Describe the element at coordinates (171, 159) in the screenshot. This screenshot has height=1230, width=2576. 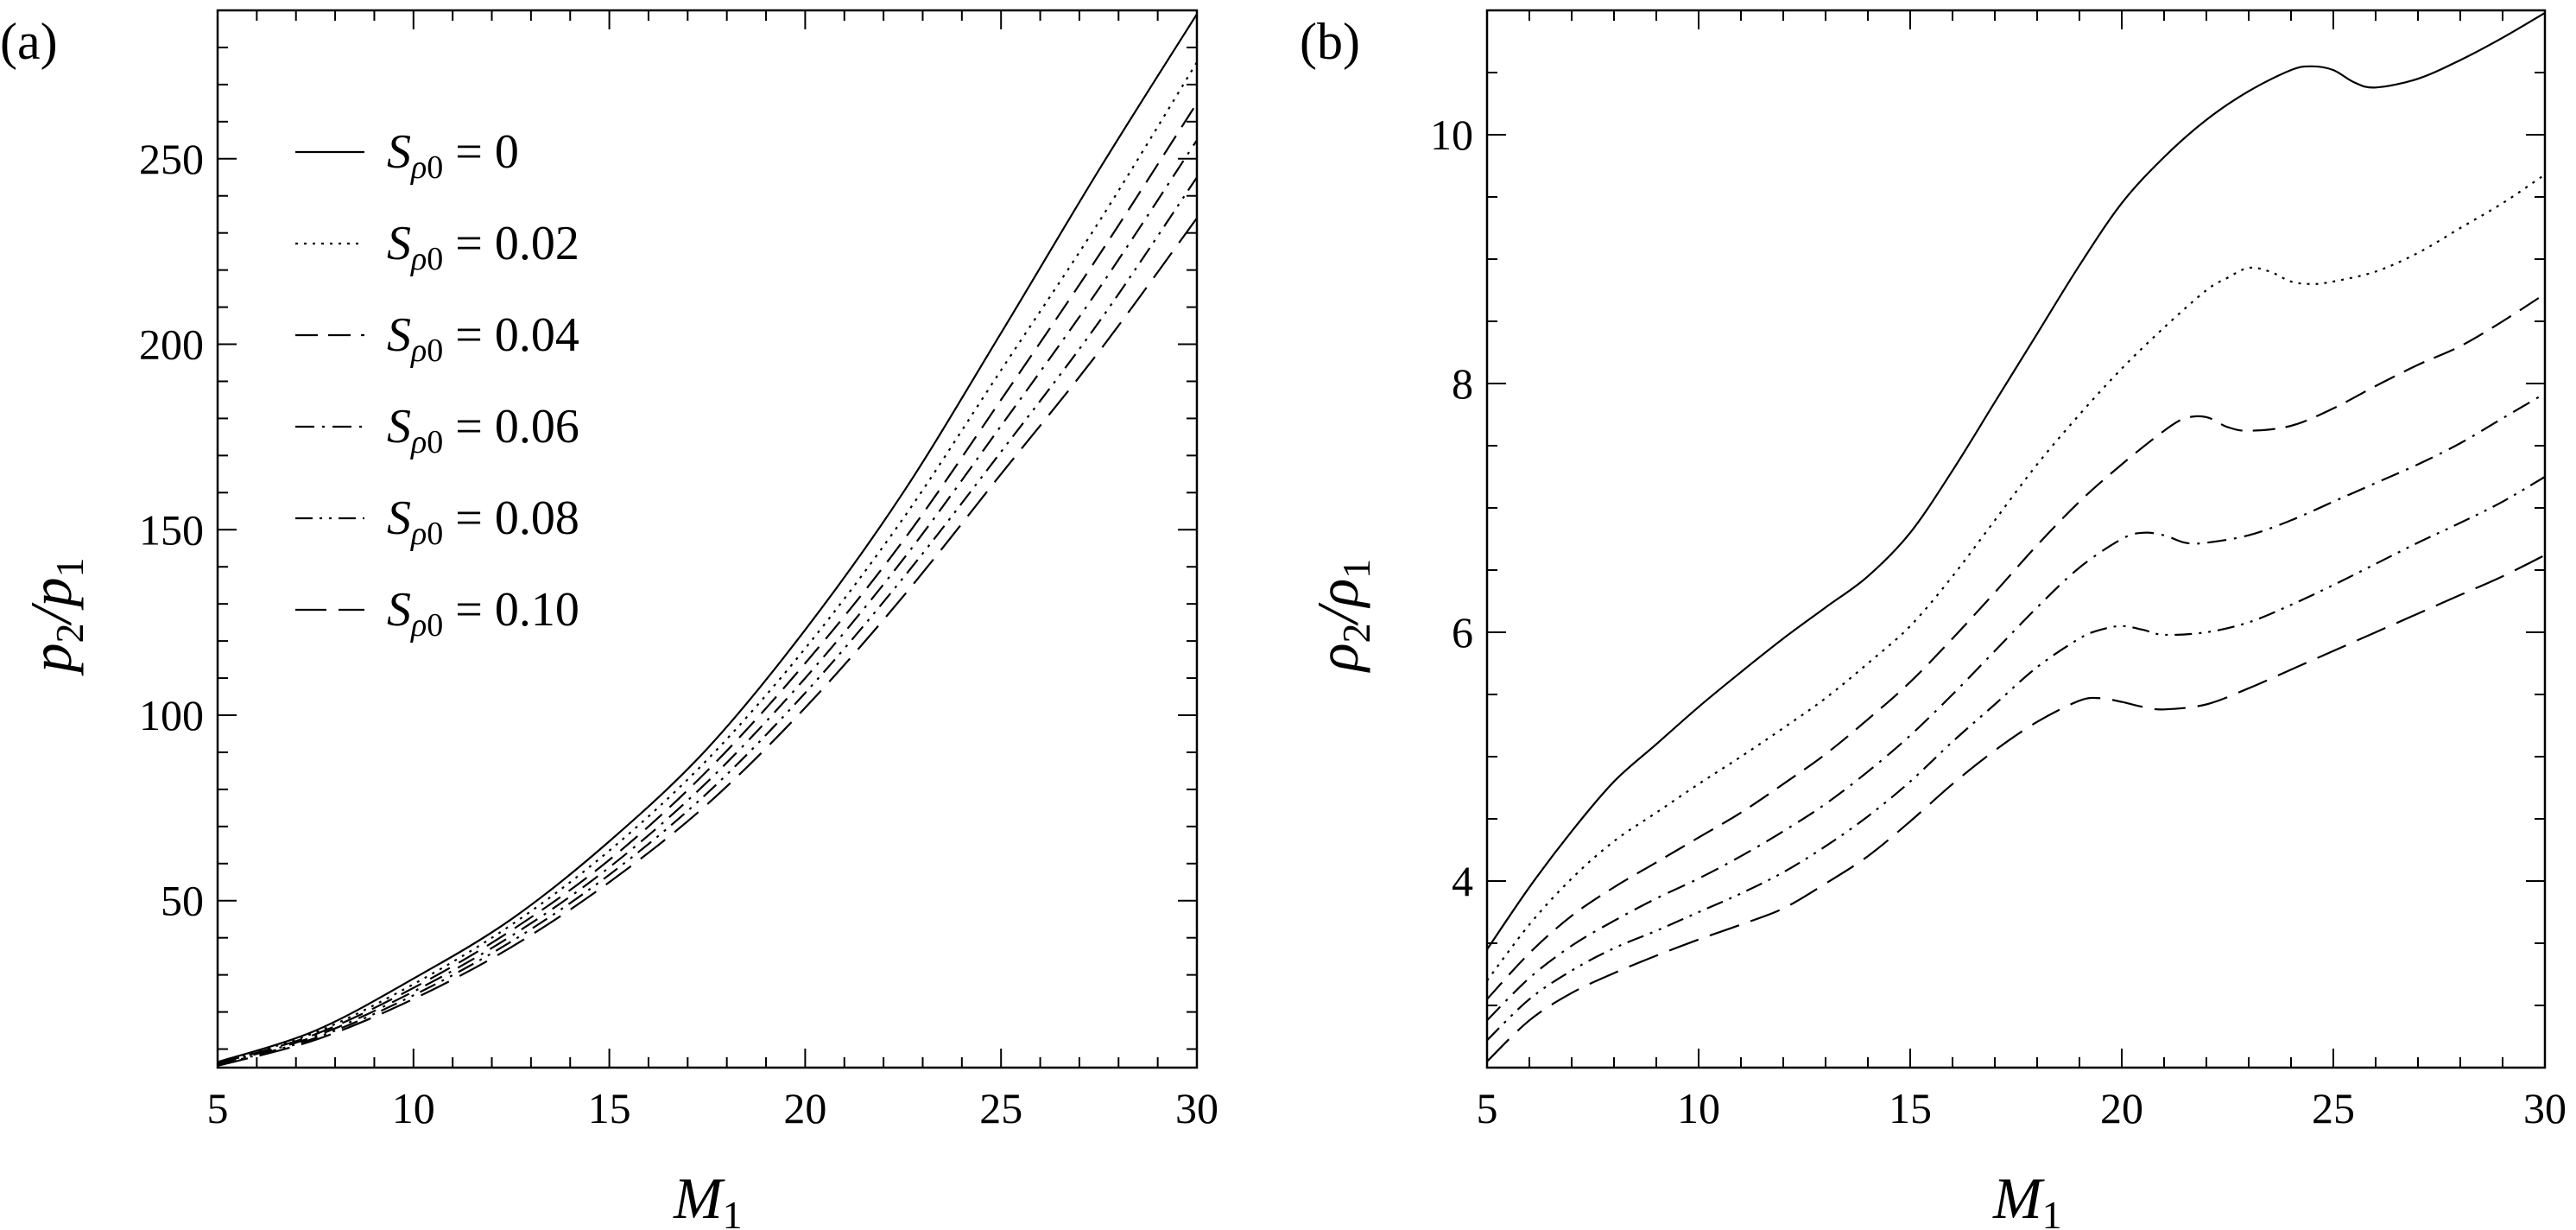
I see `y-tick-label: 250` at that location.